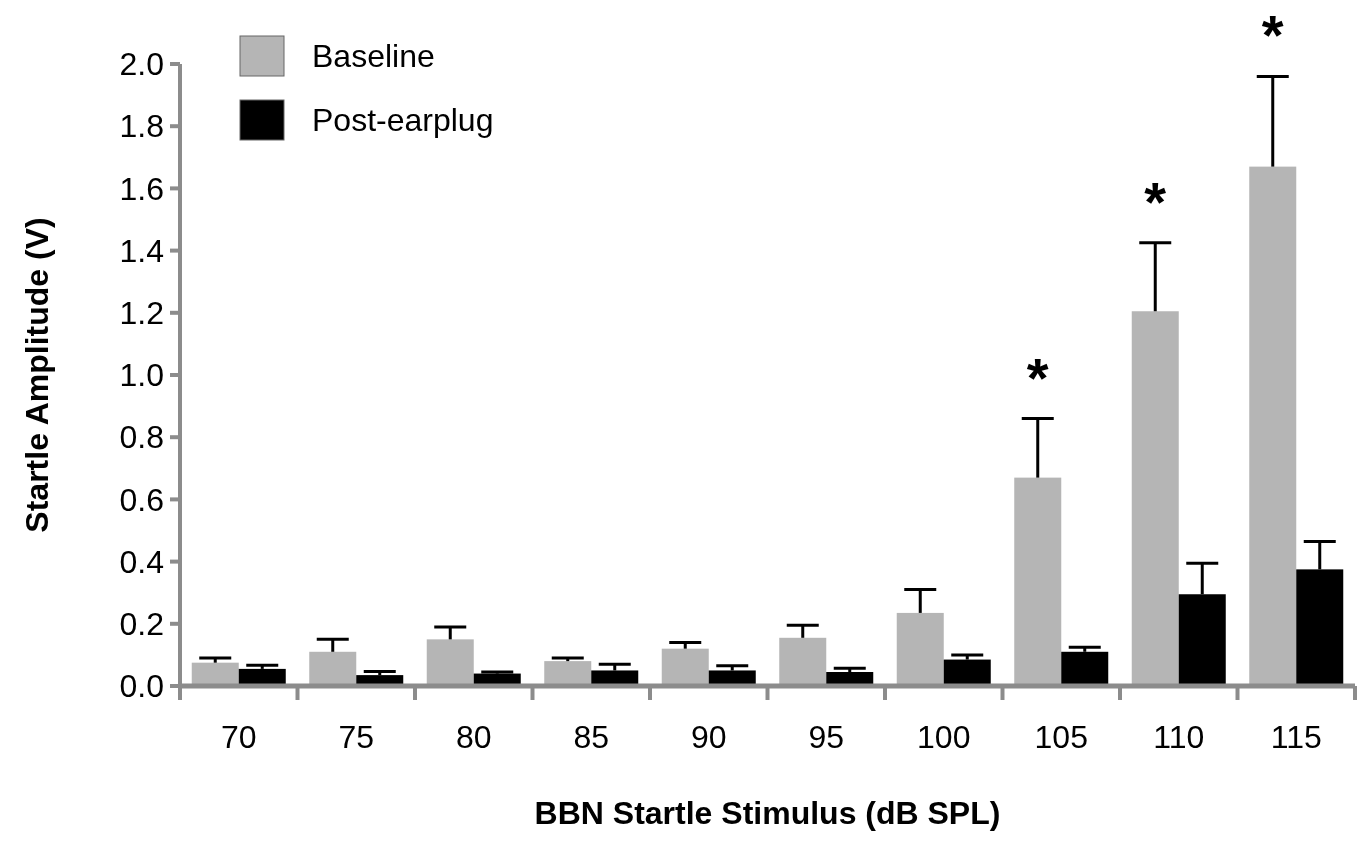 The image size is (1363, 846). What do you see at coordinates (356, 737) in the screenshot?
I see `x-tick-label: 75` at bounding box center [356, 737].